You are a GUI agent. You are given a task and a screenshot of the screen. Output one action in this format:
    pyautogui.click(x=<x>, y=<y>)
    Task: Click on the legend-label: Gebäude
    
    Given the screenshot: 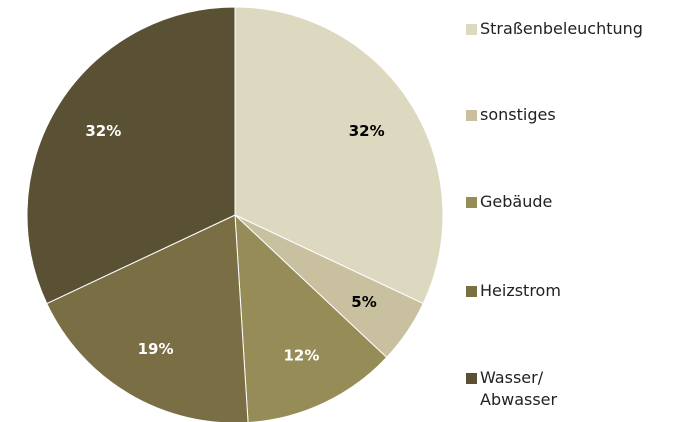 What is the action you would take?
    pyautogui.click(x=516, y=201)
    